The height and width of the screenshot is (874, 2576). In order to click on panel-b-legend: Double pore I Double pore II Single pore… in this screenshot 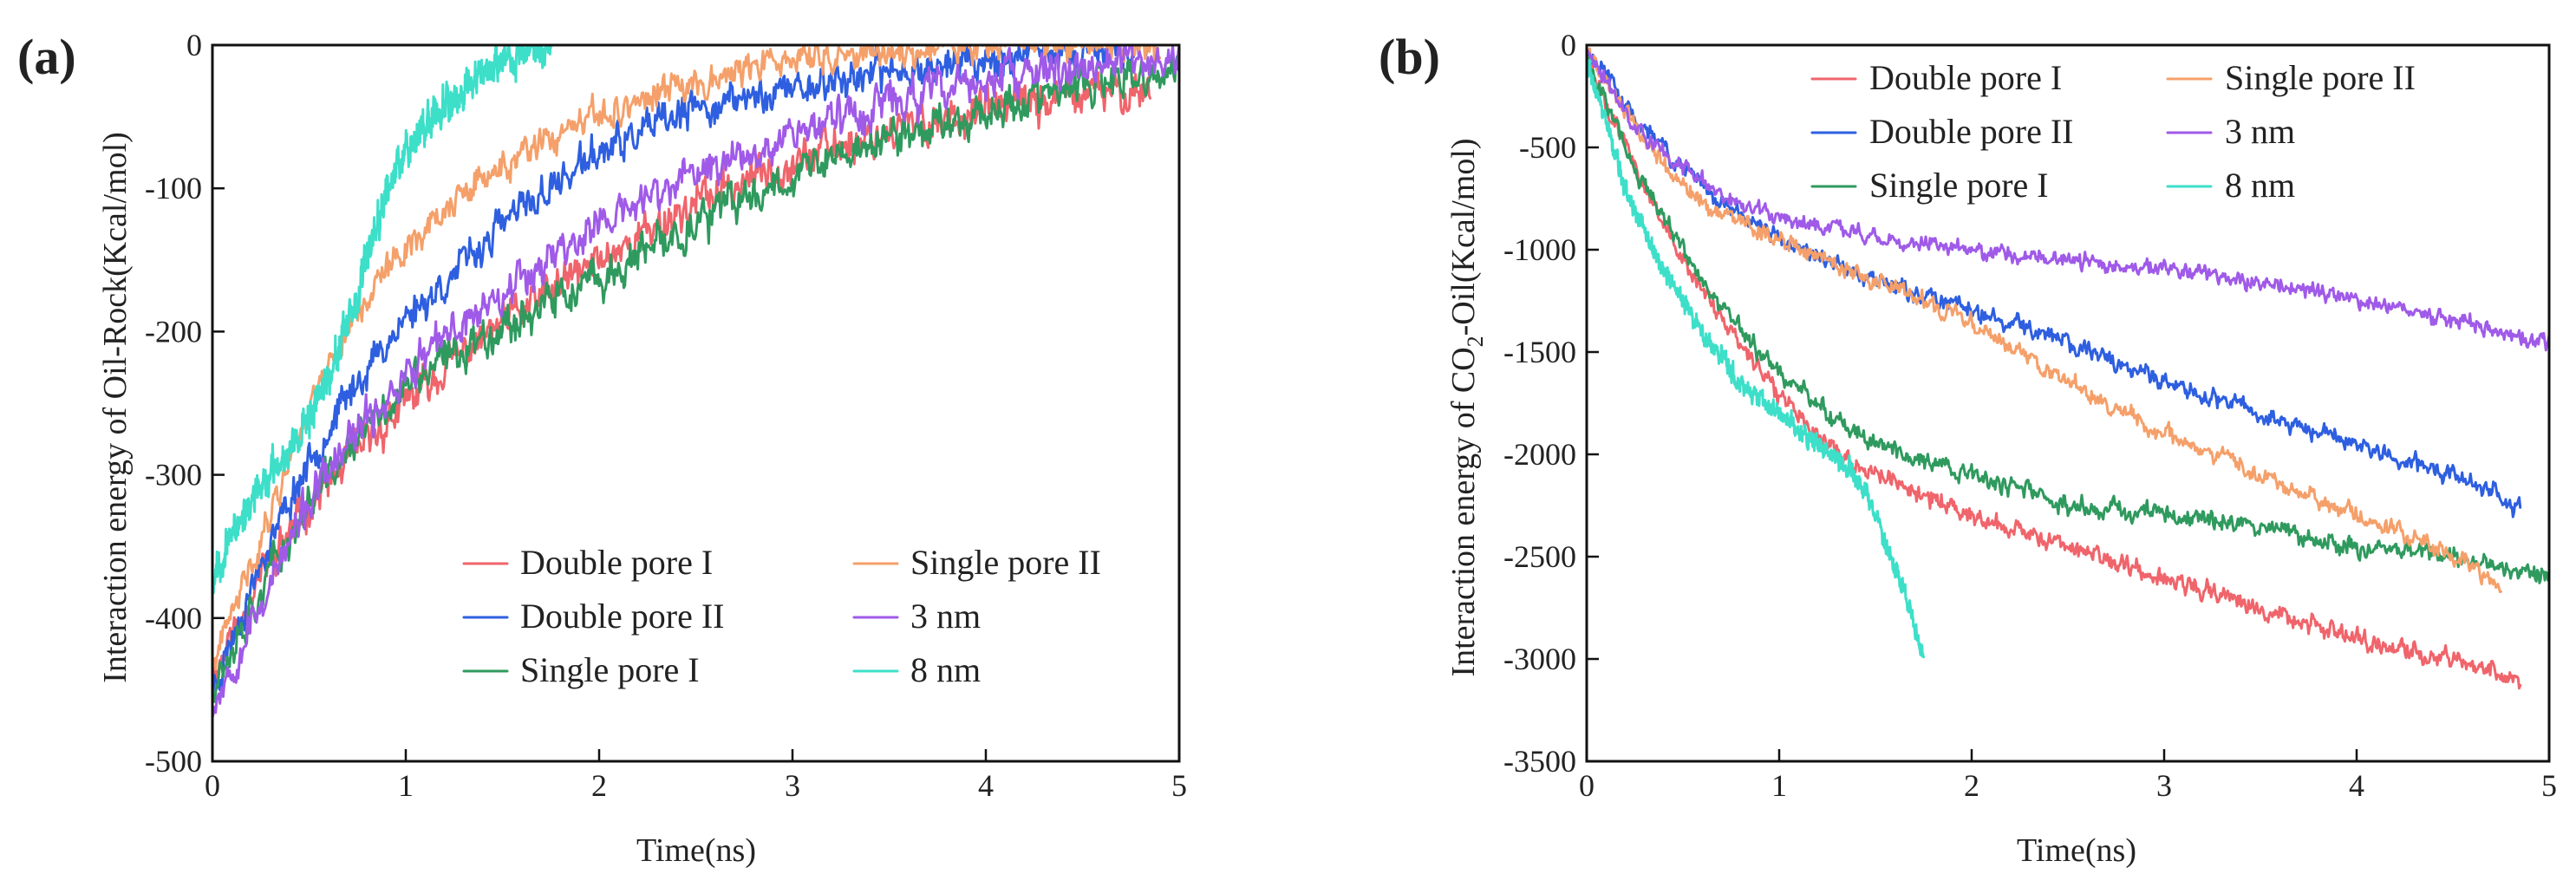, I will do `click(2113, 131)`.